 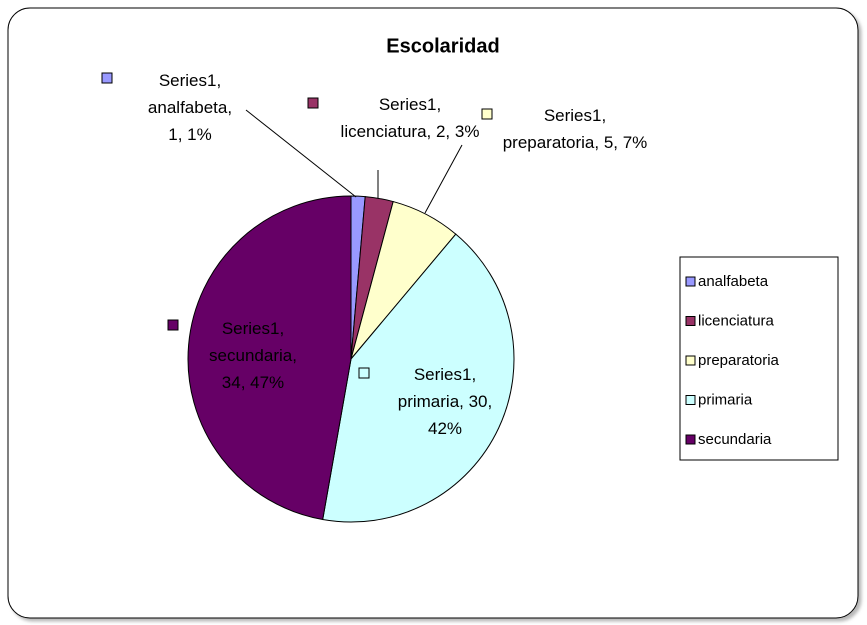 What do you see at coordinates (735, 439) in the screenshot?
I see `legend-label: secundaria` at bounding box center [735, 439].